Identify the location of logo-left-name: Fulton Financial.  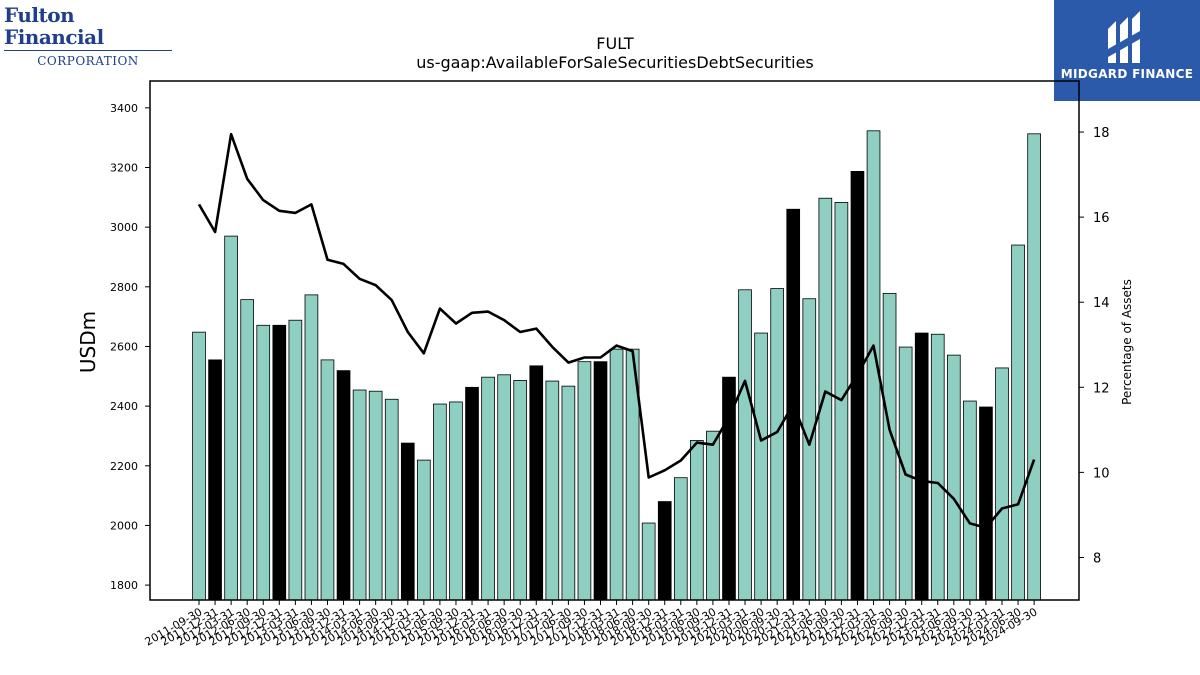
(54, 26).